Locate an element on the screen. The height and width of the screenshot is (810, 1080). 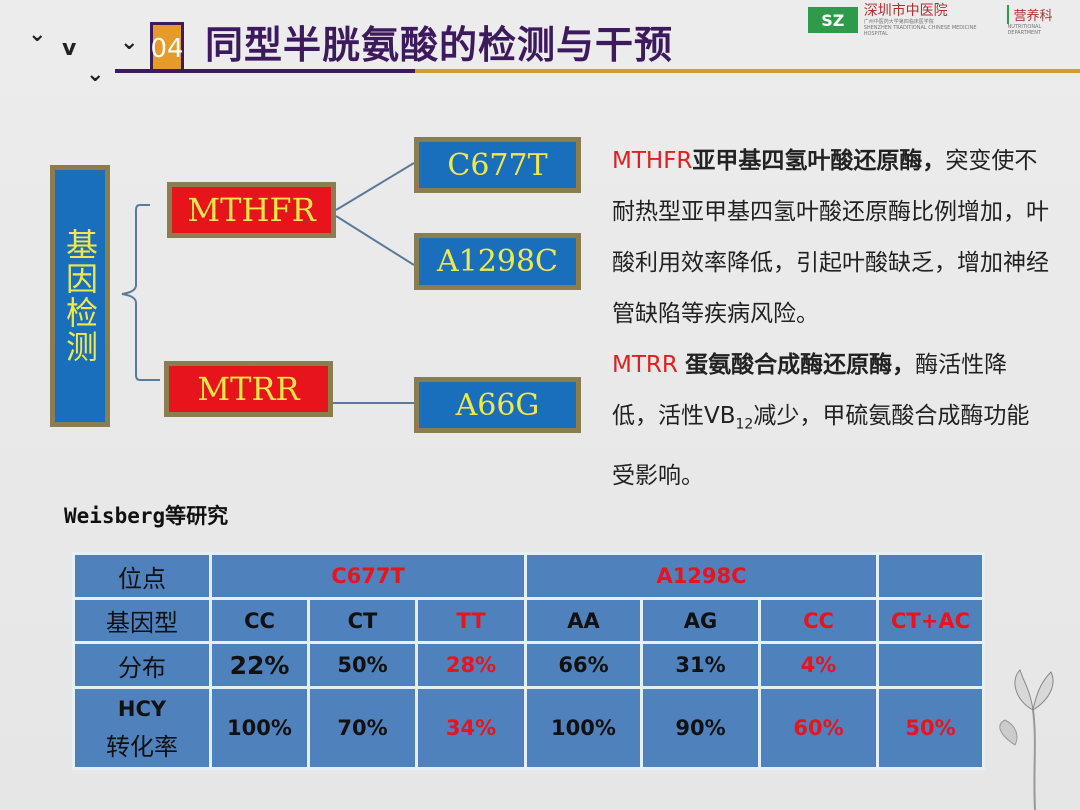
study-suffix: 等研究 is located at coordinates (197, 516).